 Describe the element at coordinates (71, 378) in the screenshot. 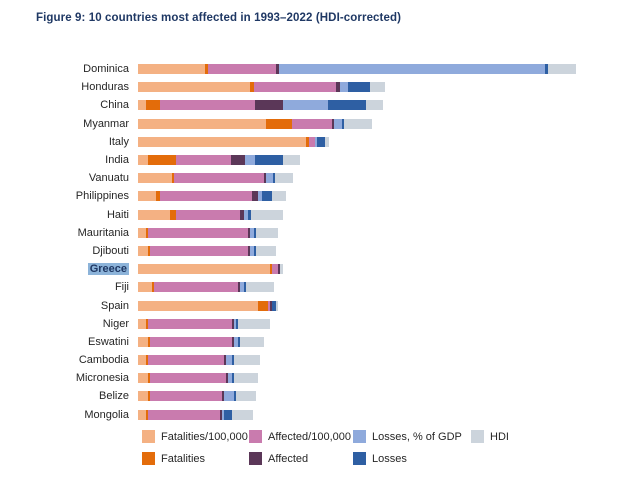

I see `category-label: Micronesia` at that location.